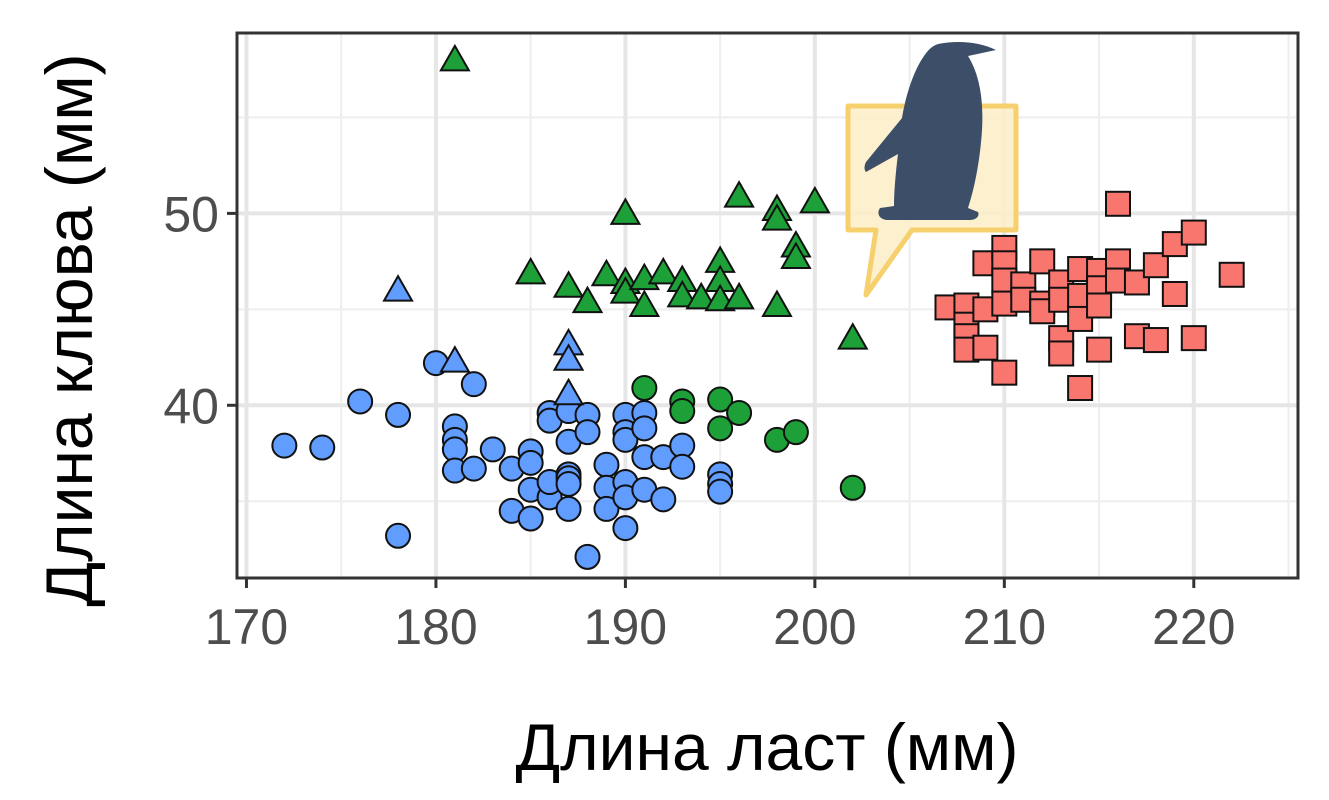  What do you see at coordinates (435, 627) in the screenshot?
I see `x-tick-label: 180` at bounding box center [435, 627].